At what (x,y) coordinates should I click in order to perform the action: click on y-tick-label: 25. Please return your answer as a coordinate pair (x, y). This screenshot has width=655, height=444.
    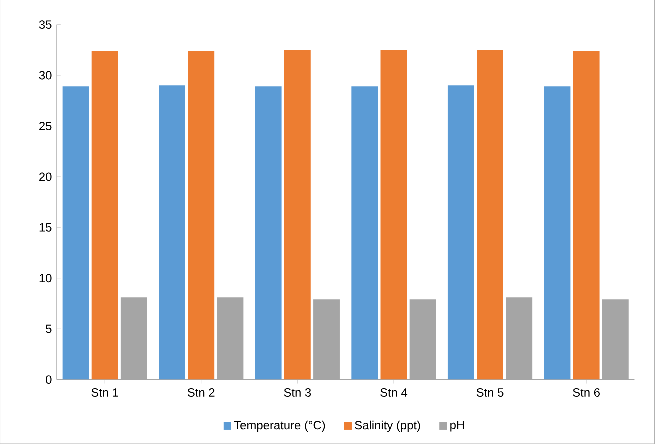
    Looking at the image, I should click on (46, 126).